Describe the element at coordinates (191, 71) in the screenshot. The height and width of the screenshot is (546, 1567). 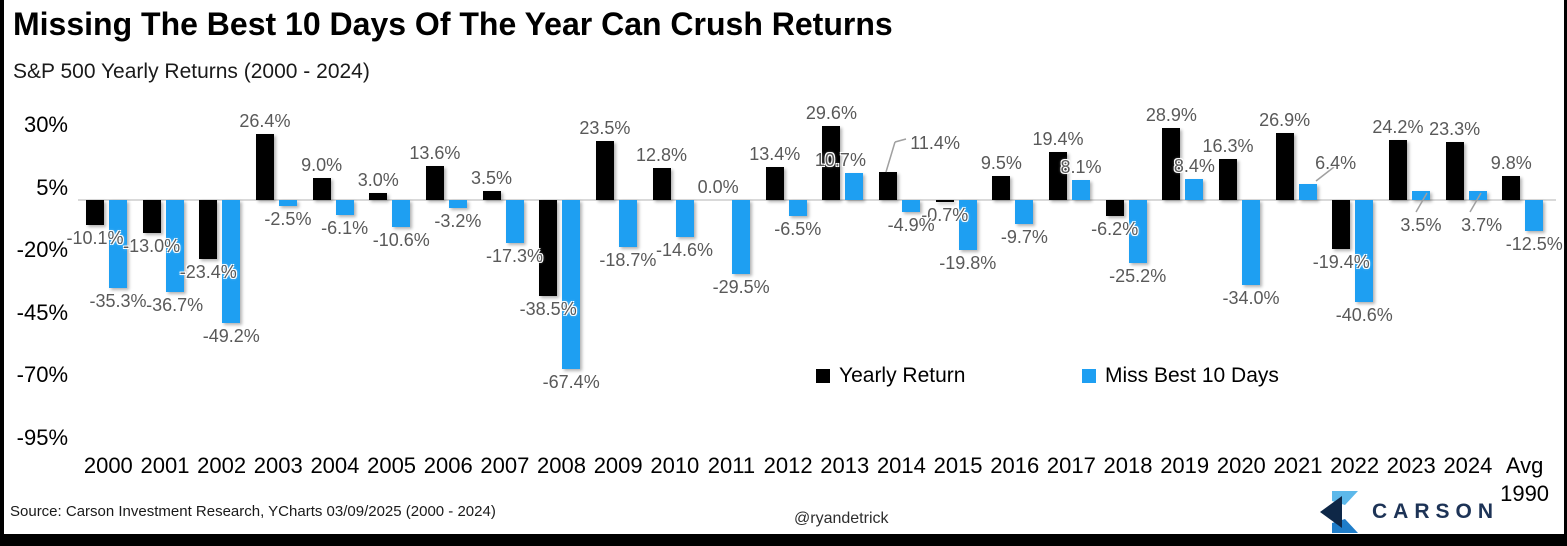
I see `chart-subtitle: S&P 500 Yearly Returns (2000 - 2024)` at that location.